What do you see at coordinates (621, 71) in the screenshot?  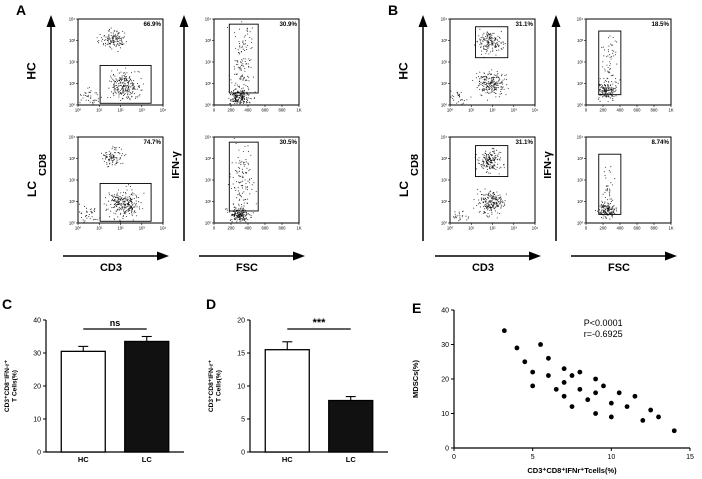 I see `panel-b-plot-hc-ifn-fsc: 0 200 400 600 800 1K 10⁰ 10¹ 10² 10³ 10⁴ 18.5%` at bounding box center [621, 71].